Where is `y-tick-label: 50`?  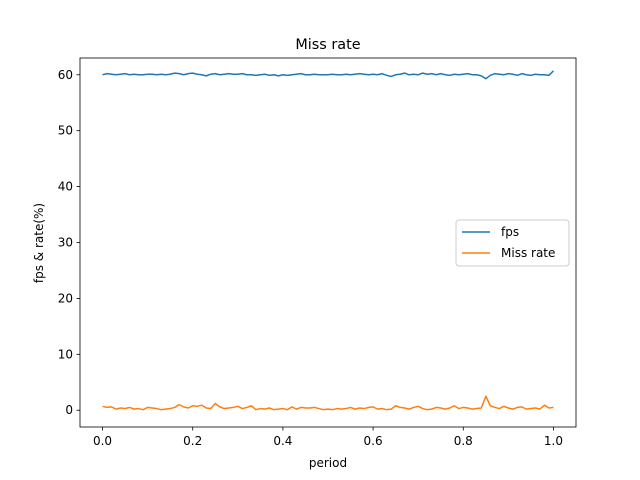 y-tick-label: 50 is located at coordinates (65, 131).